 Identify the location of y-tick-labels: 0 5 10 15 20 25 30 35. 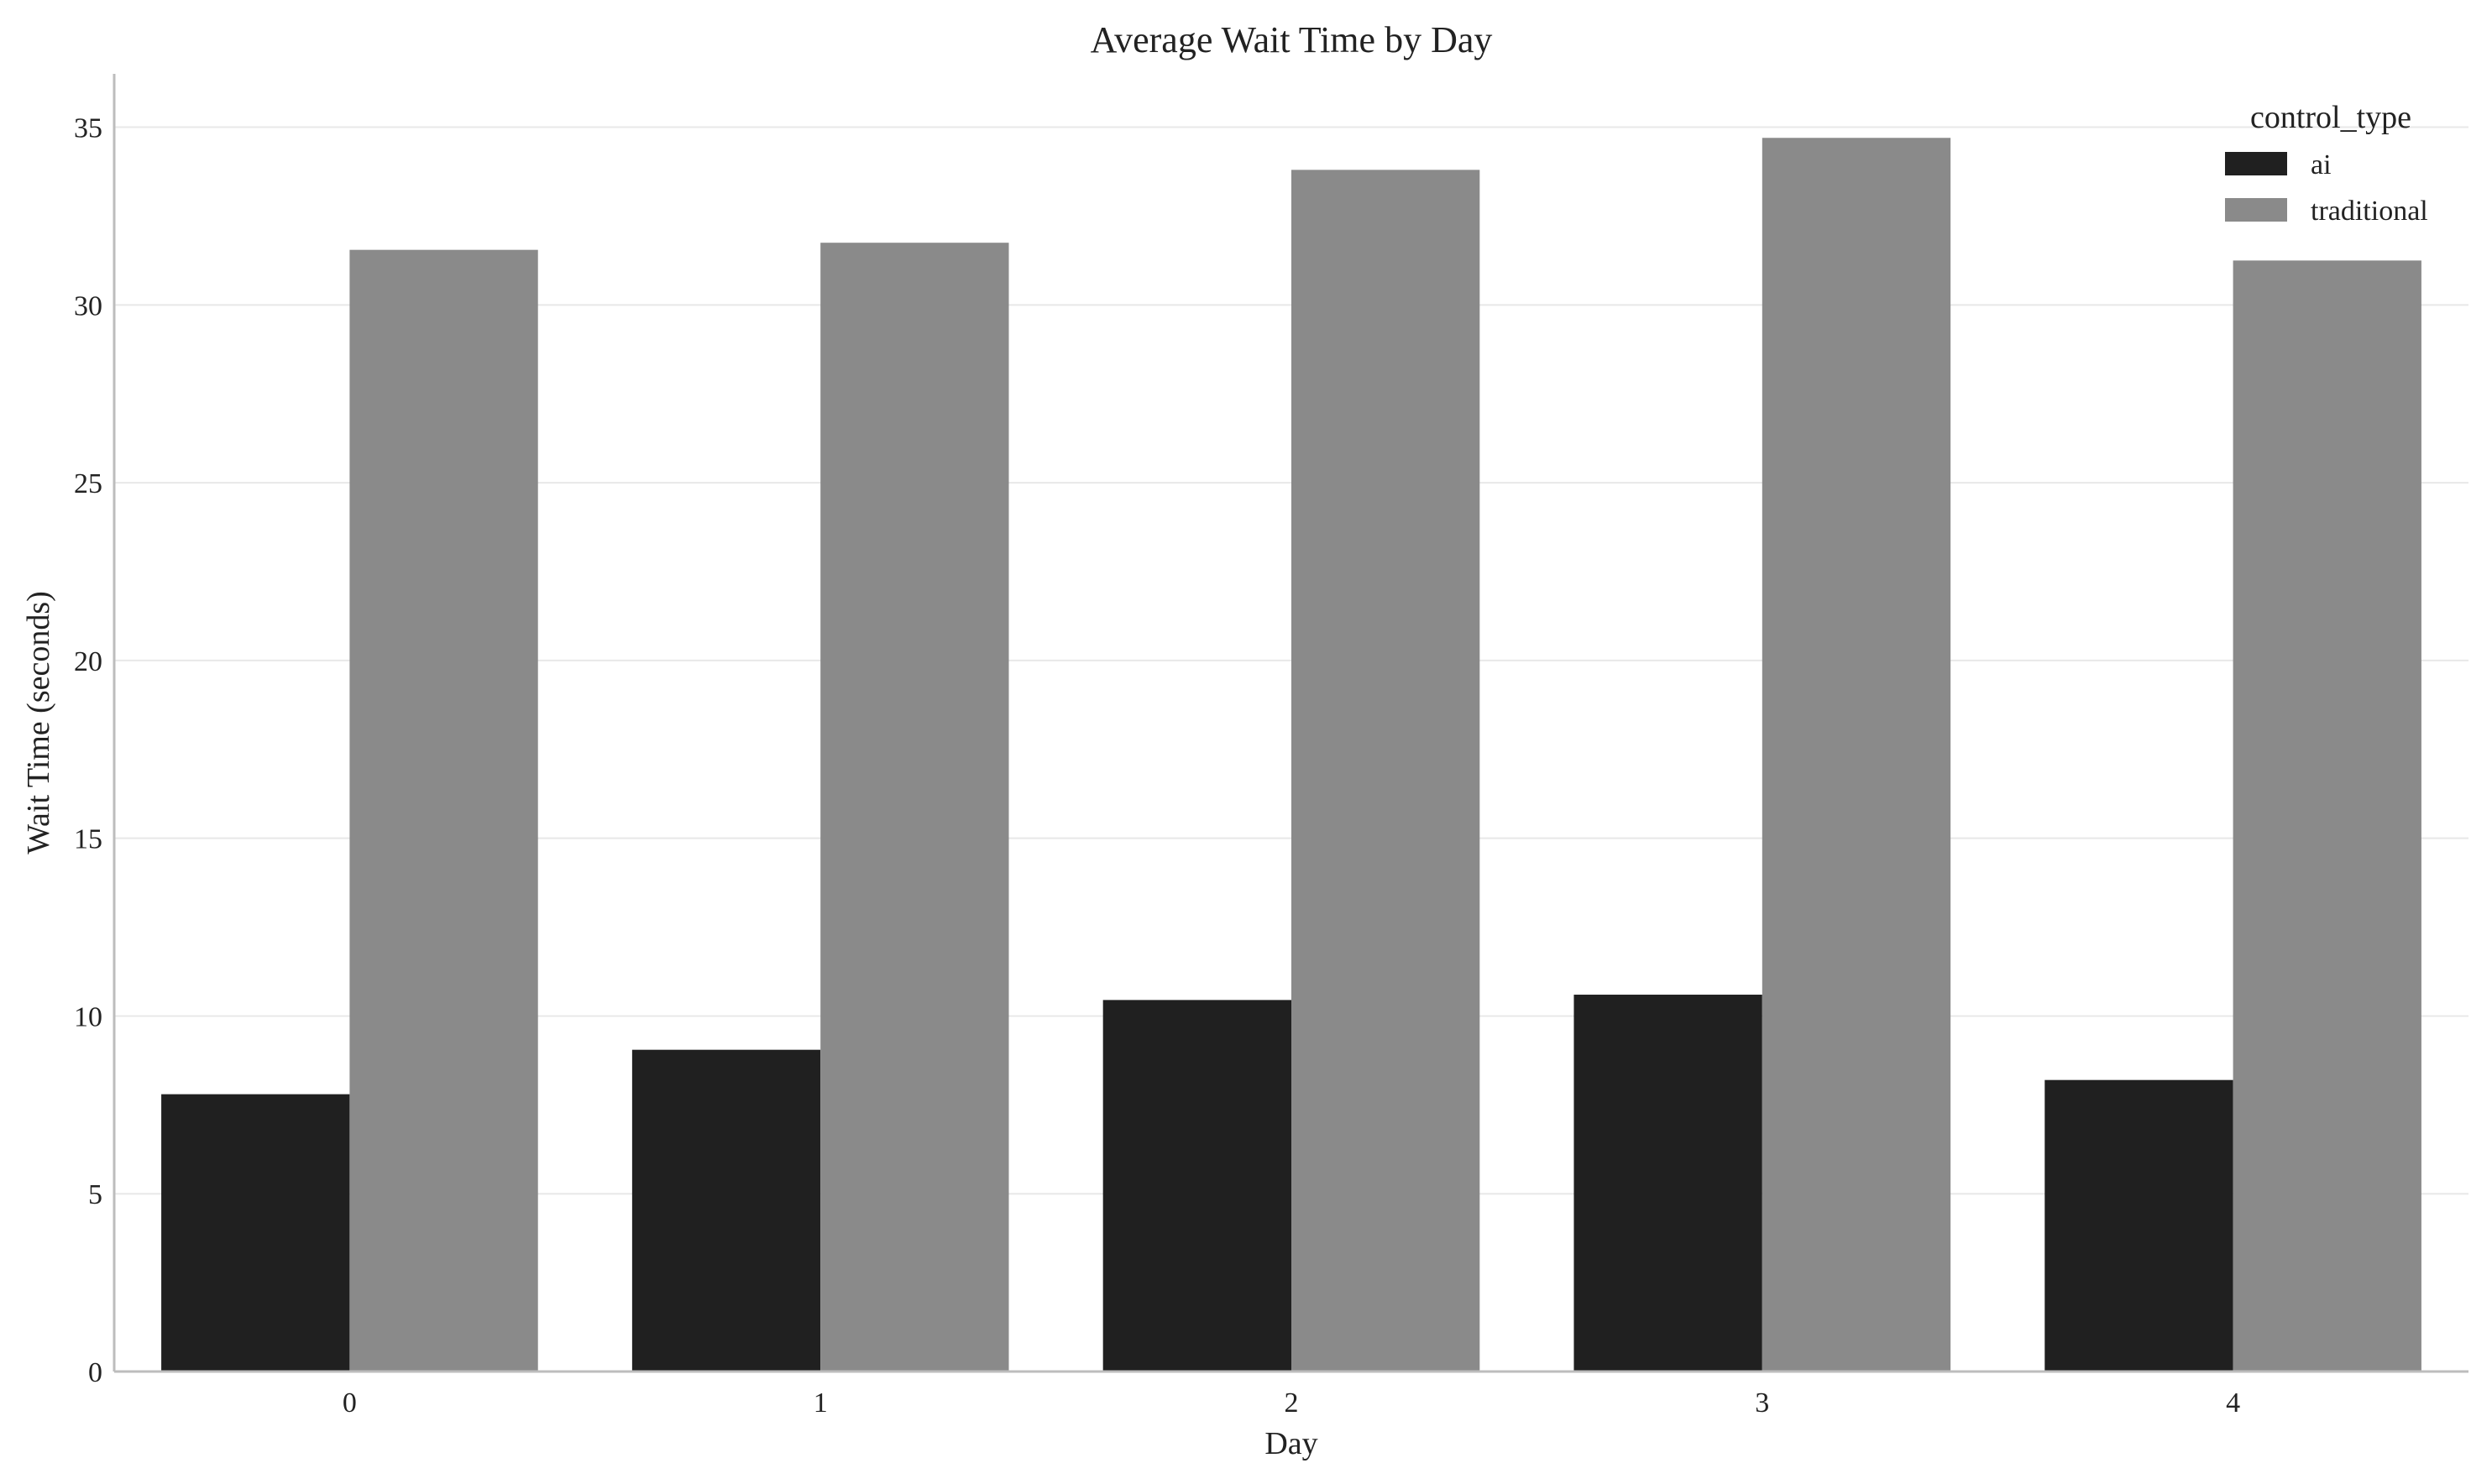
(88, 750).